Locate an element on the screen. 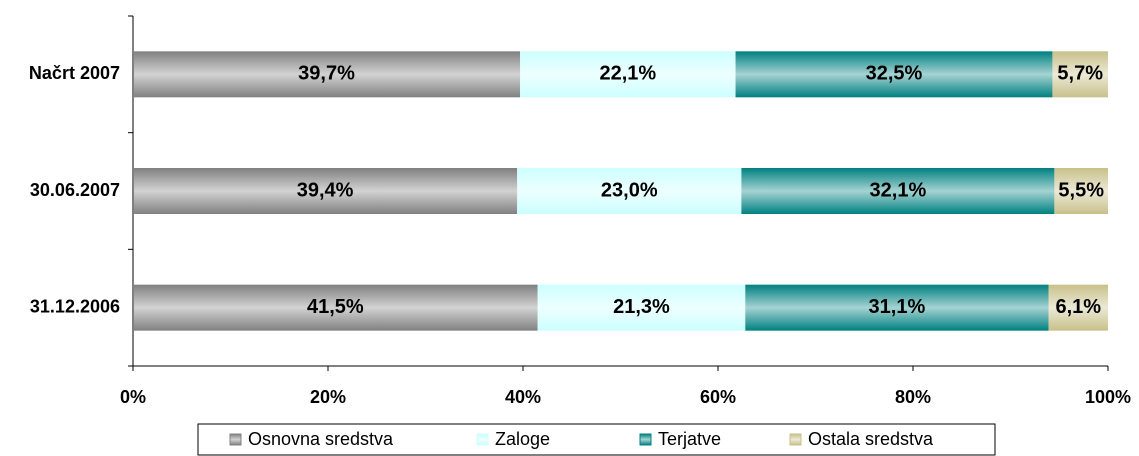 The width and height of the screenshot is (1139, 456). value-label: 39,7% is located at coordinates (326, 74).